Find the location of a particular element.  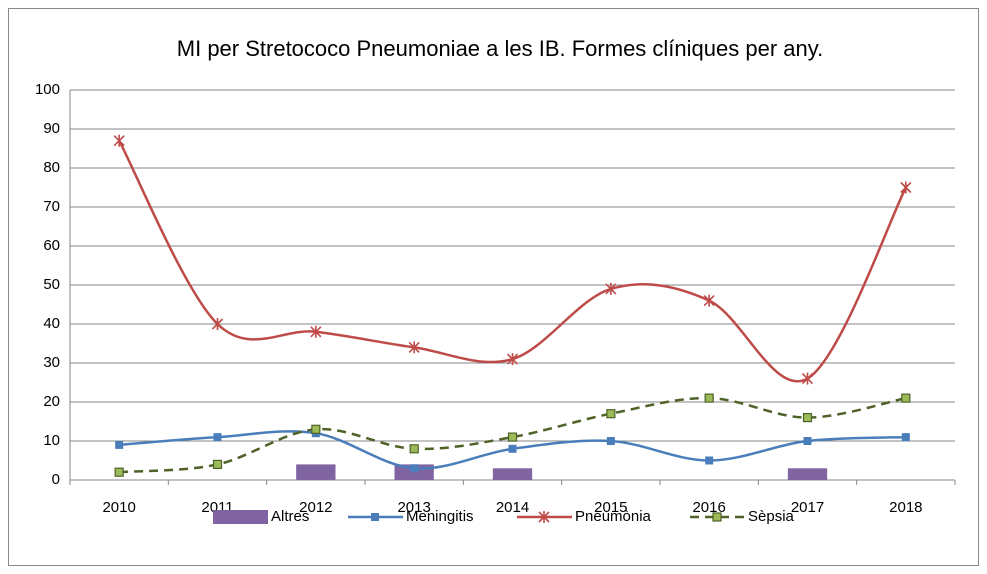

y-tick-label: 0 is located at coordinates (56, 479).